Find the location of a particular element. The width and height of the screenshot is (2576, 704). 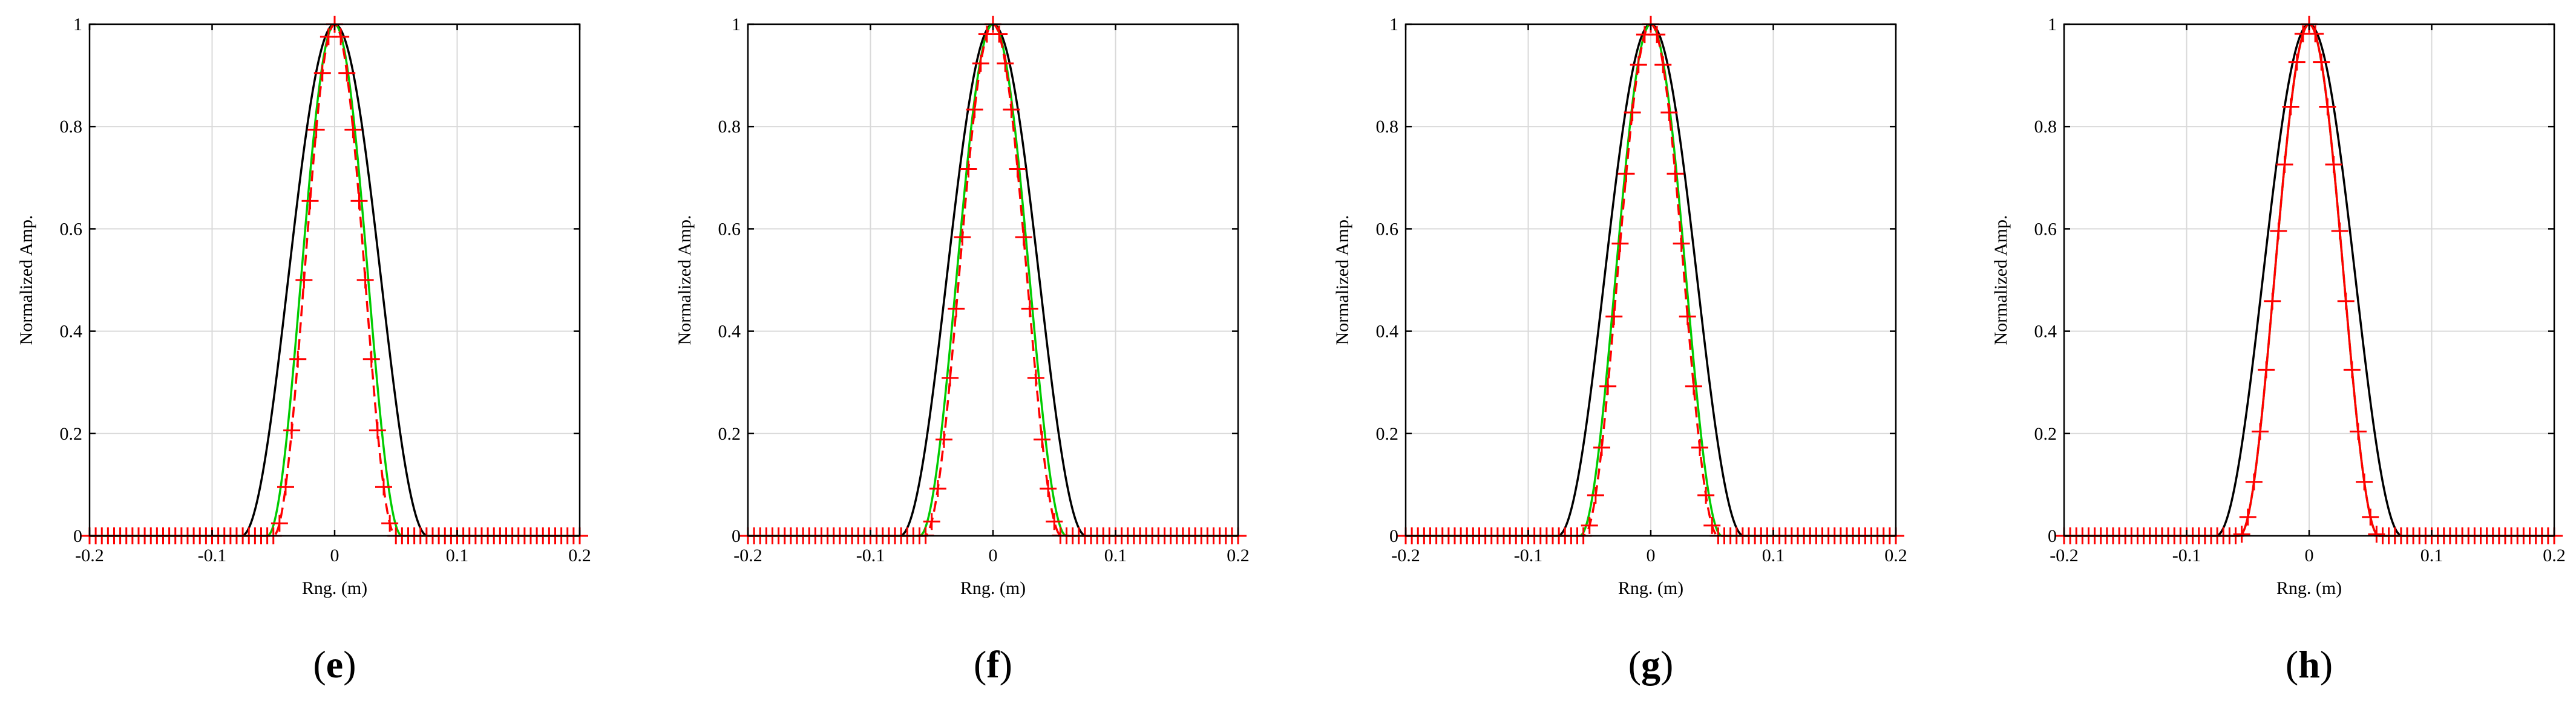

panel-label-letter: e is located at coordinates (334, 664).